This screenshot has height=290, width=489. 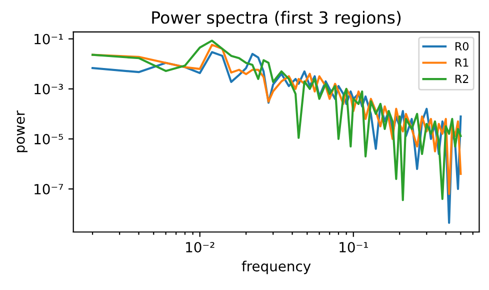 I want to click on legend-label: R1, so click(x=462, y=62).